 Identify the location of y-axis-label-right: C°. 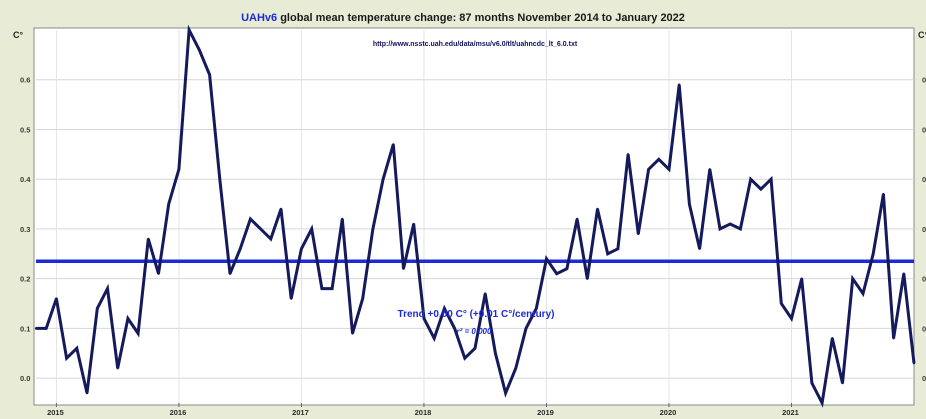
(922, 35).